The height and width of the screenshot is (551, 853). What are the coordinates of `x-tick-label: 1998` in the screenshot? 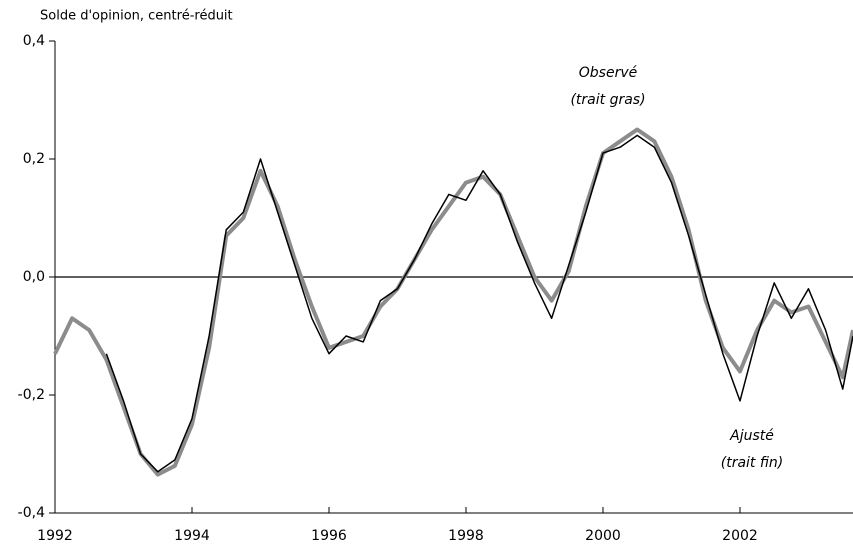 It's located at (466, 536).